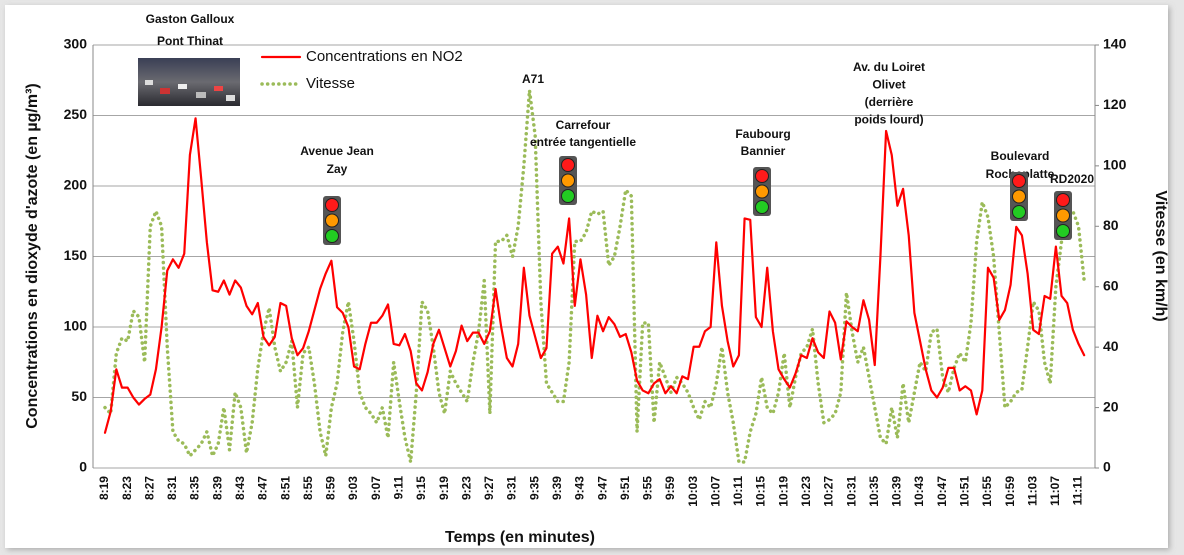  Describe the element at coordinates (331, 488) in the screenshot. I see `x-tick-label: 8:59` at that location.